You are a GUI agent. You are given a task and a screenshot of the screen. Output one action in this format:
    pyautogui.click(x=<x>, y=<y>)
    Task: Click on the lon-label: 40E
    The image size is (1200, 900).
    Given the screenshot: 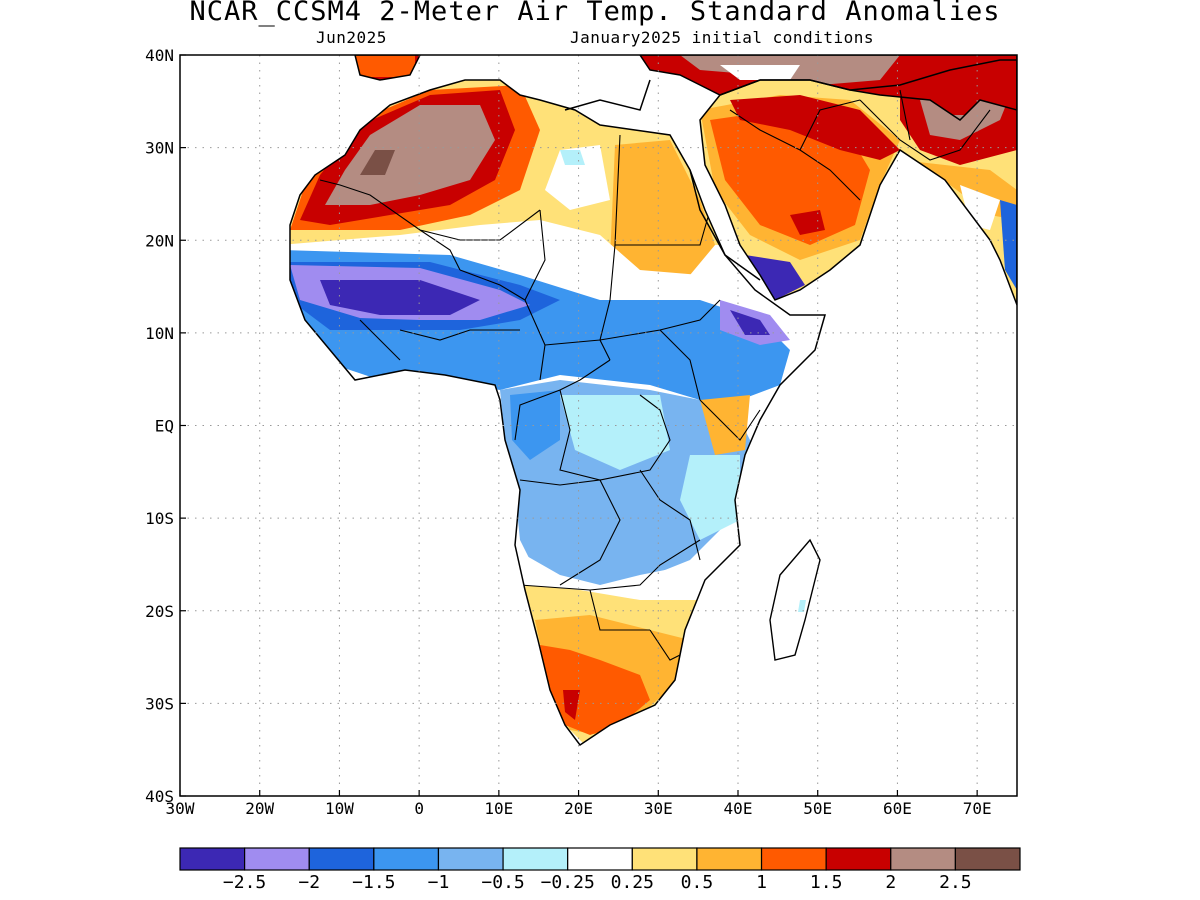 What is the action you would take?
    pyautogui.click(x=738, y=808)
    